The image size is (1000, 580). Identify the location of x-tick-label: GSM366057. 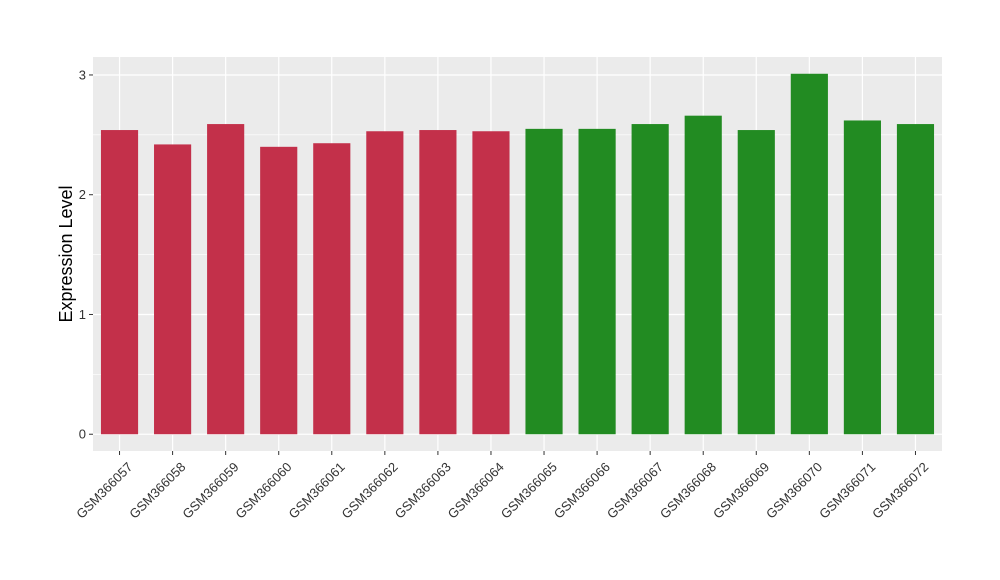
(104, 490).